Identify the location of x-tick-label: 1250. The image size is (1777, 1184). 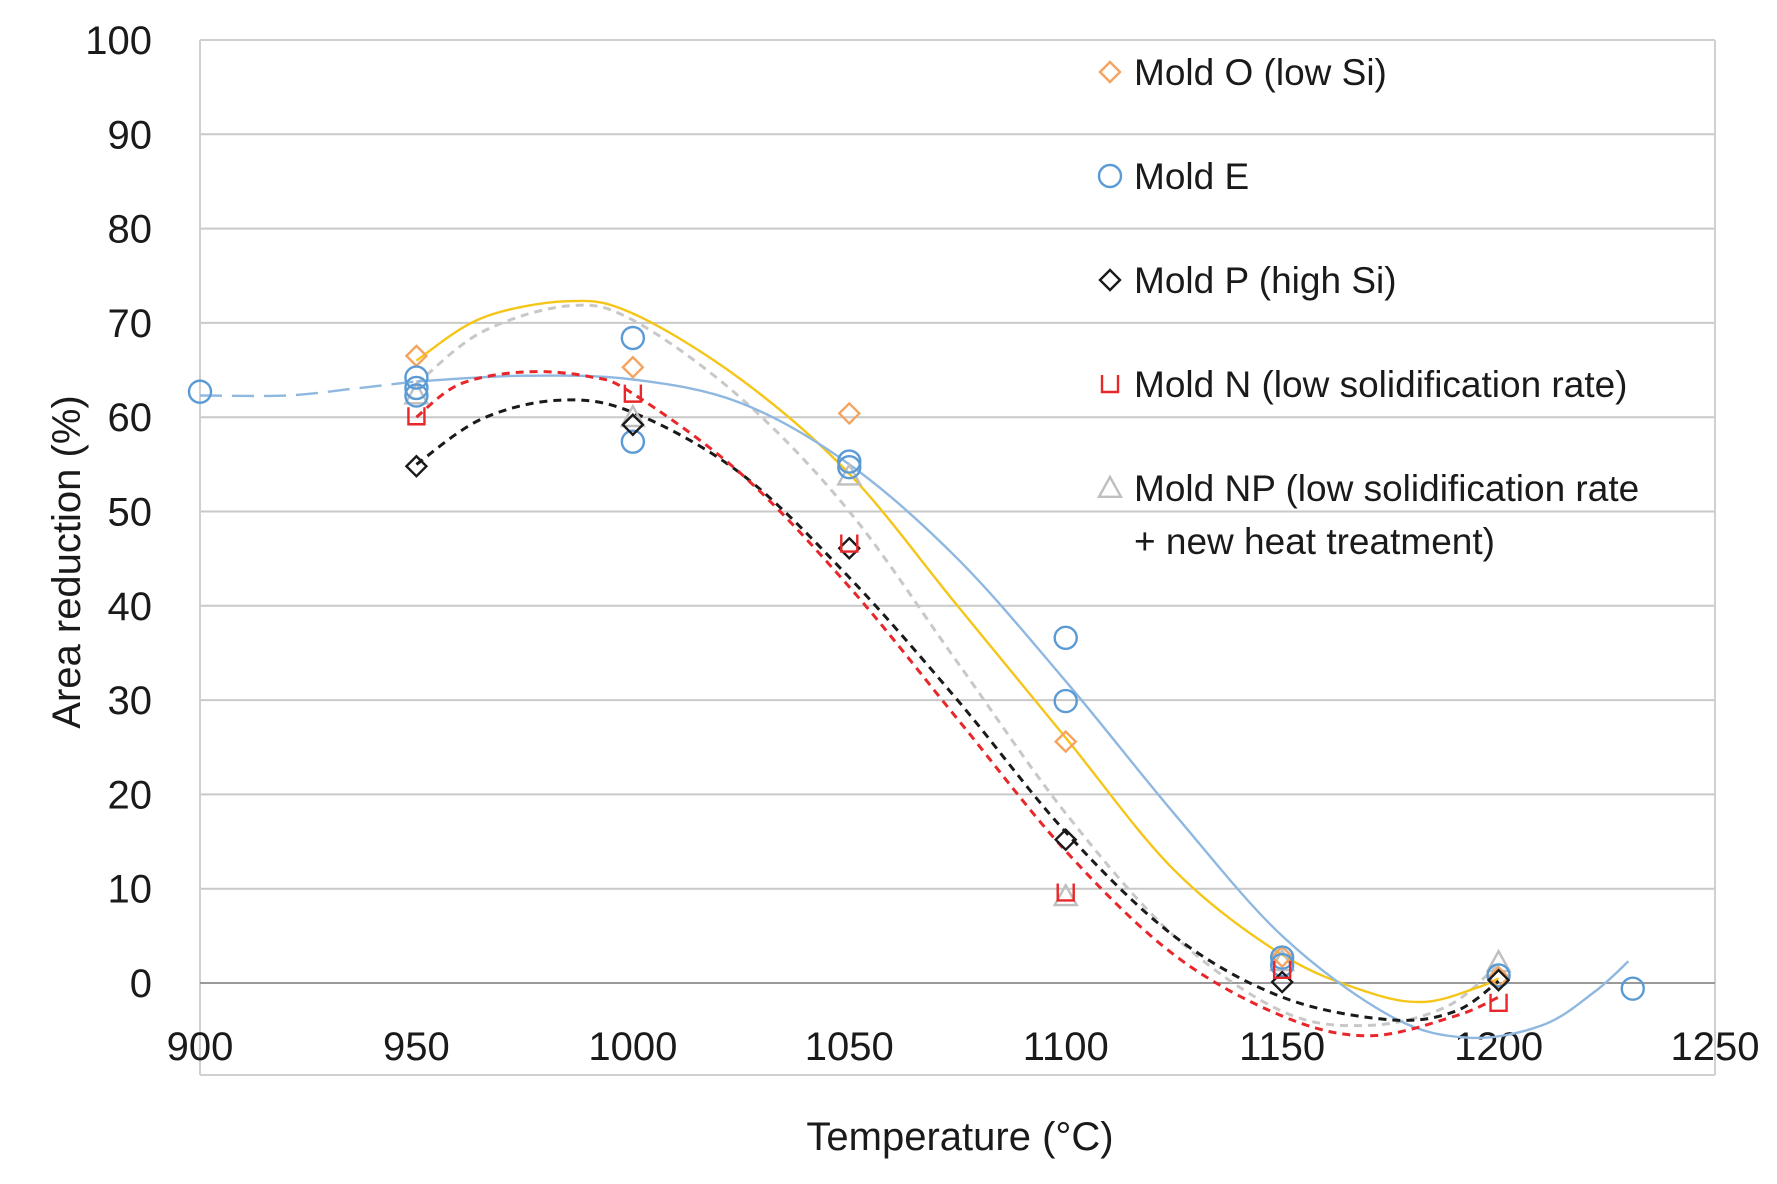
(1715, 1047).